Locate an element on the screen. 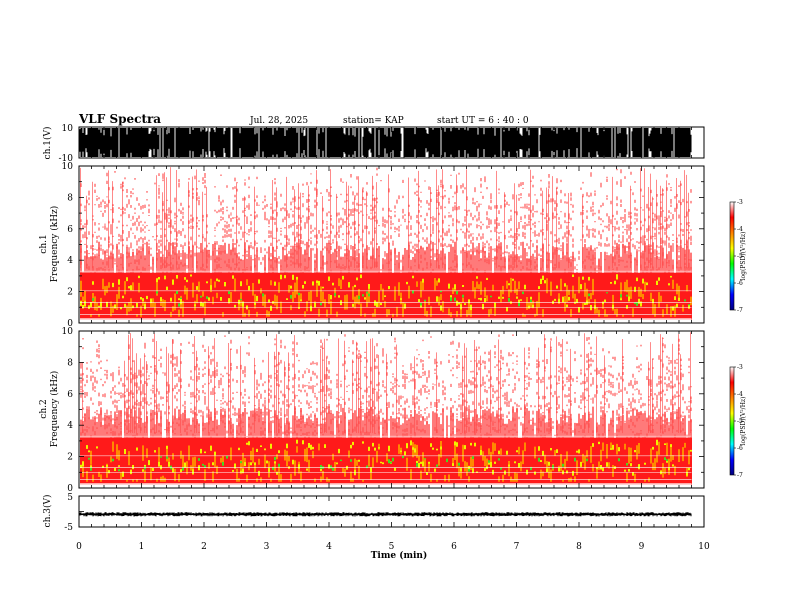 The height and width of the screenshot is (612, 792). ch1-spectrogram-ylabel-channel: ch.1 is located at coordinates (44, 243).